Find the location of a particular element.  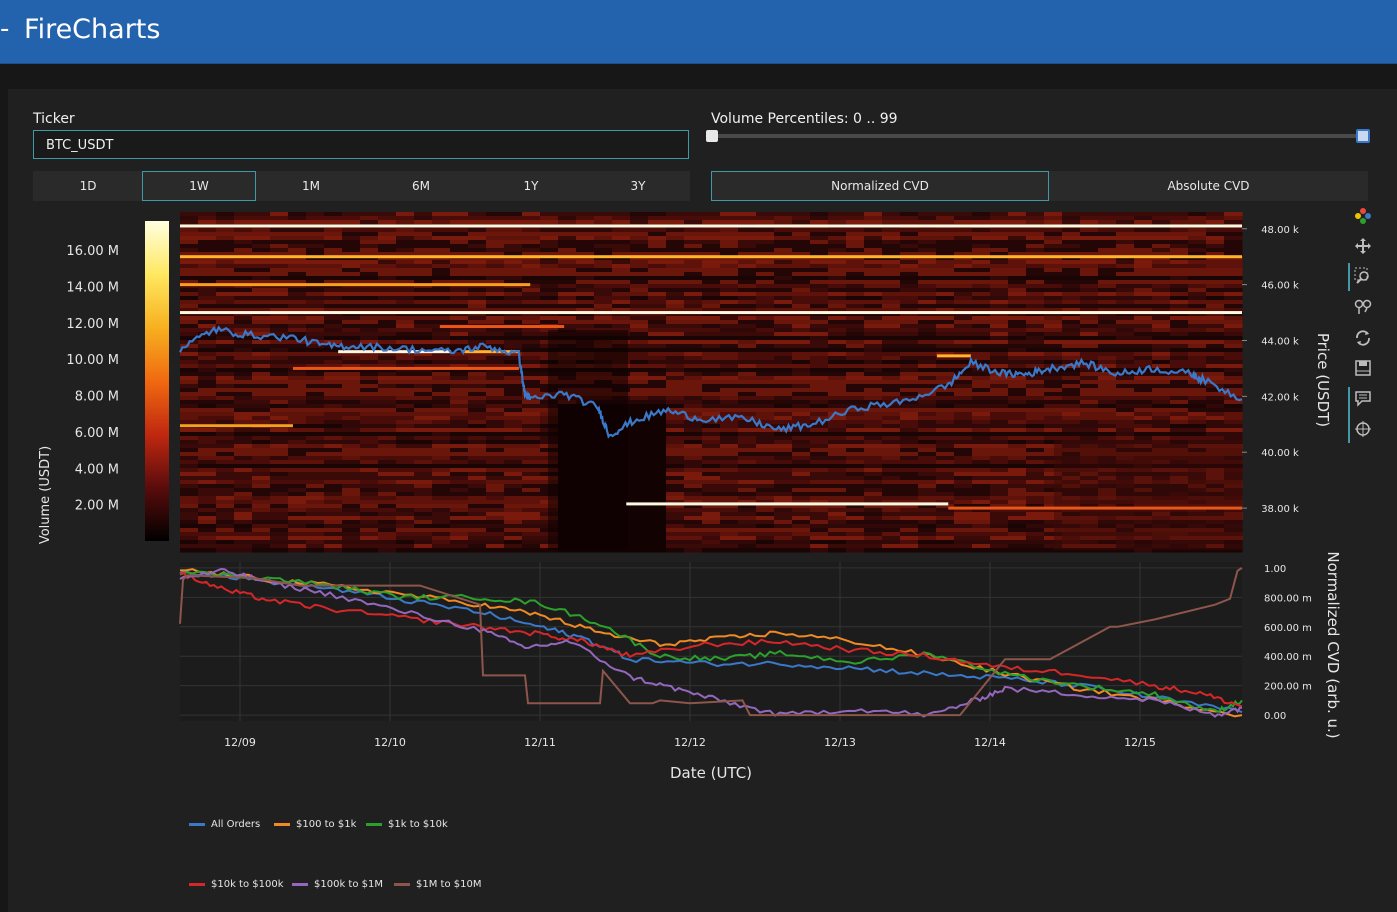

range-button-1d: 1D is located at coordinates (88, 186).